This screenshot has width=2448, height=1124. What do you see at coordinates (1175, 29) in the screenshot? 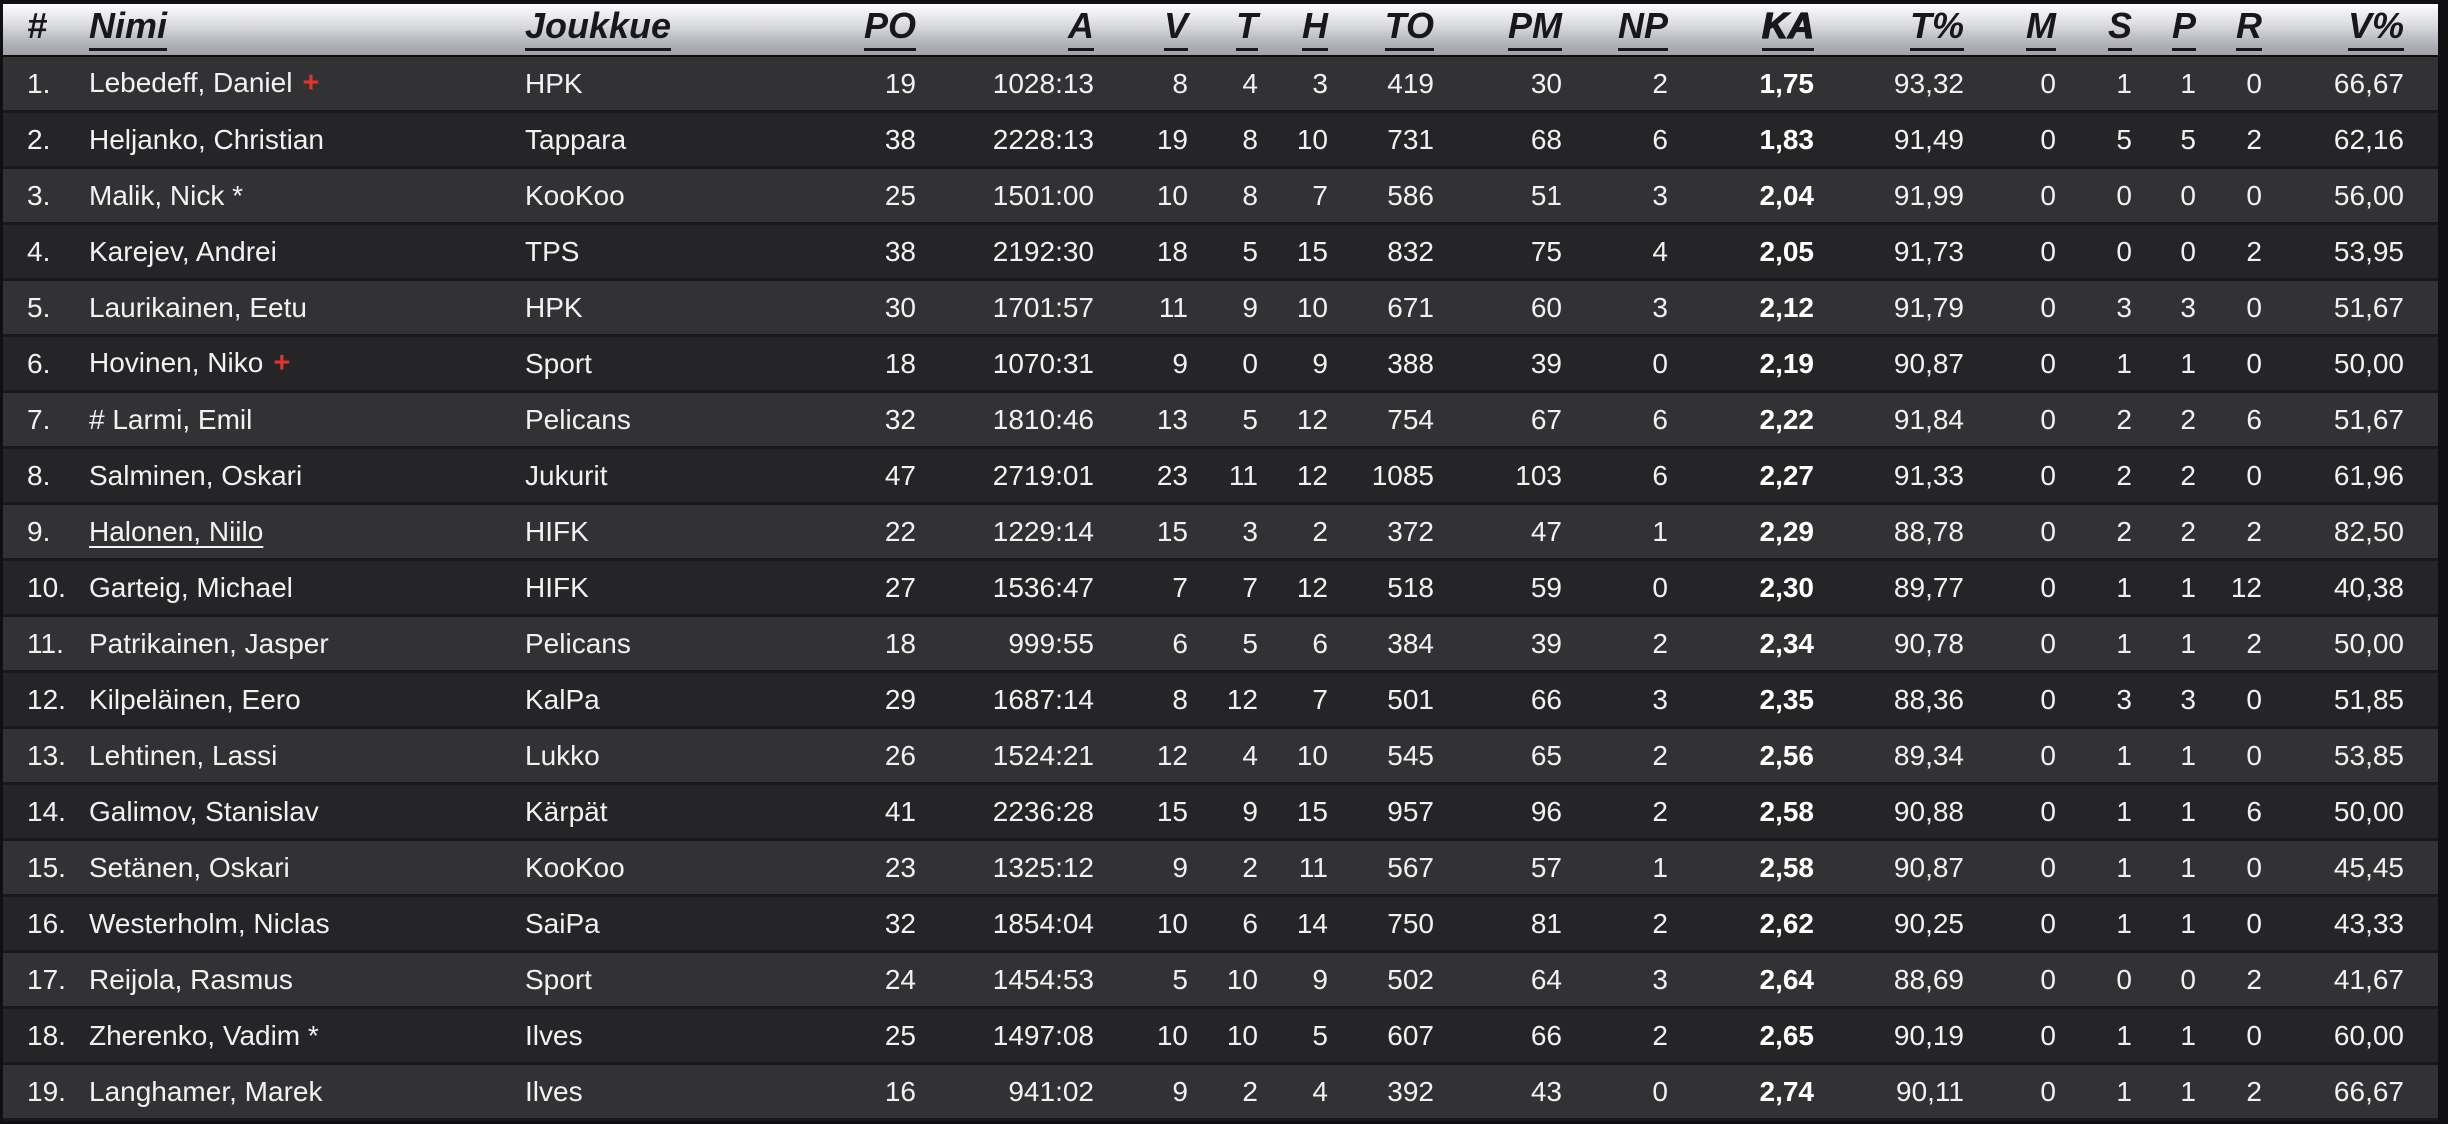
I see `column-header-label-v: V` at bounding box center [1175, 29].